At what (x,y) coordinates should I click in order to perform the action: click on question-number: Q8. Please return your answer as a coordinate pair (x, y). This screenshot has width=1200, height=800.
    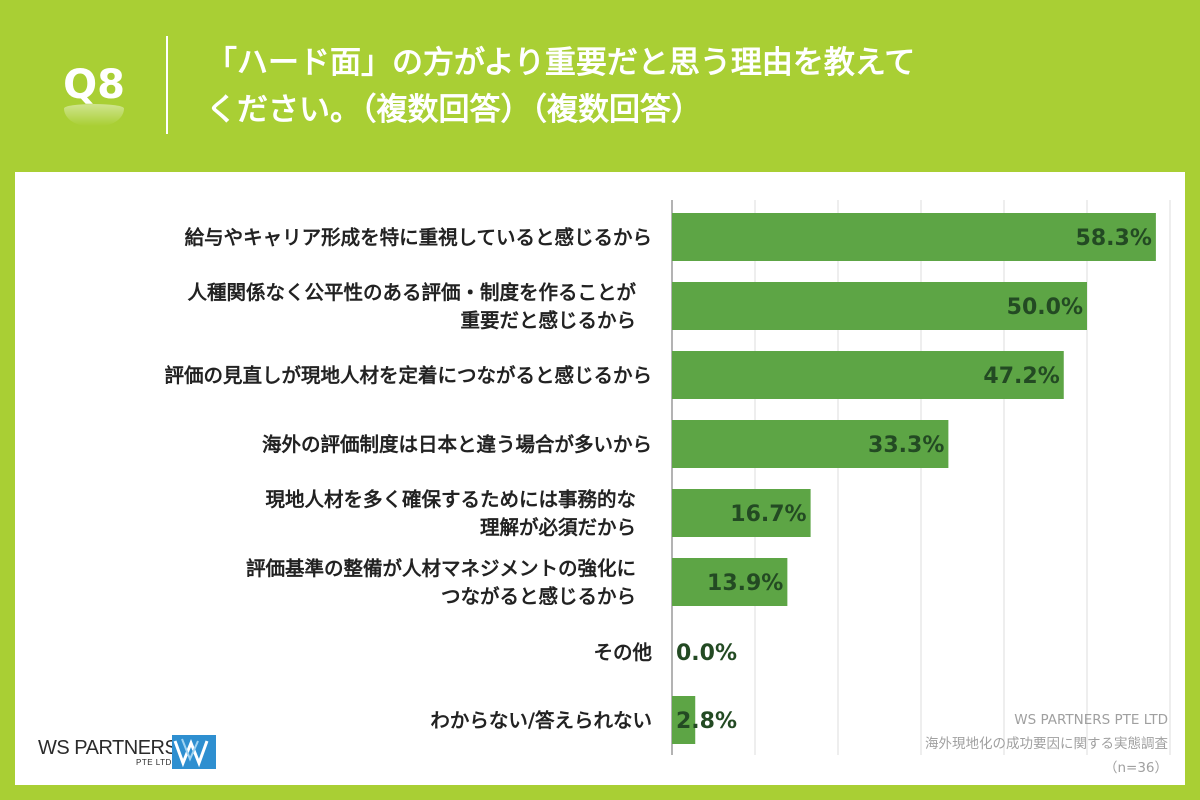
    Looking at the image, I should click on (94, 85).